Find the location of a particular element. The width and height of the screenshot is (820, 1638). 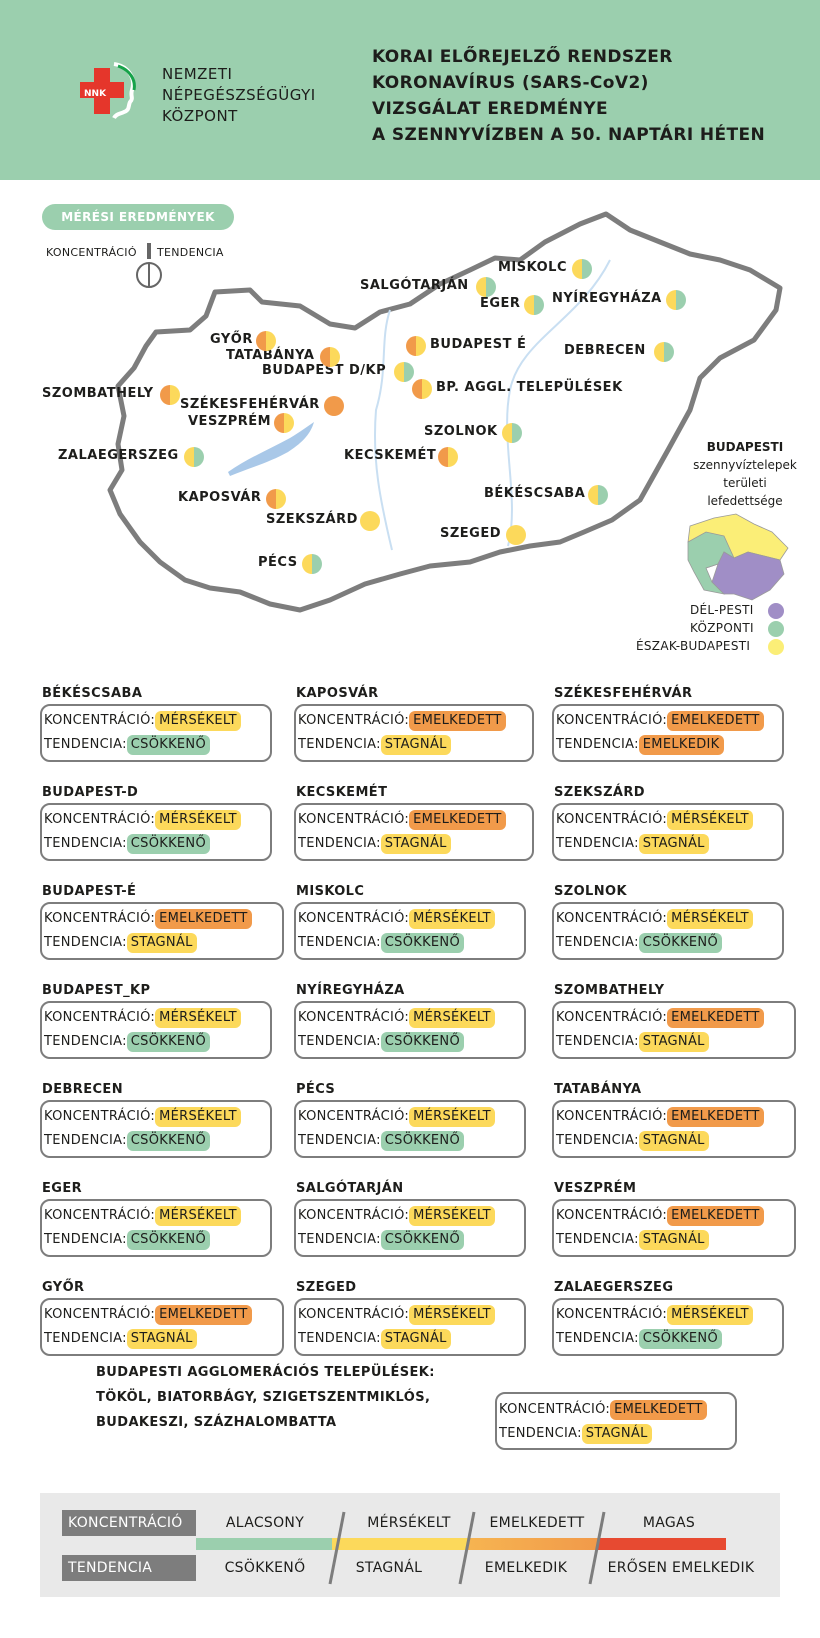

city-label-szolnok: SZOLNOK is located at coordinates (461, 431).